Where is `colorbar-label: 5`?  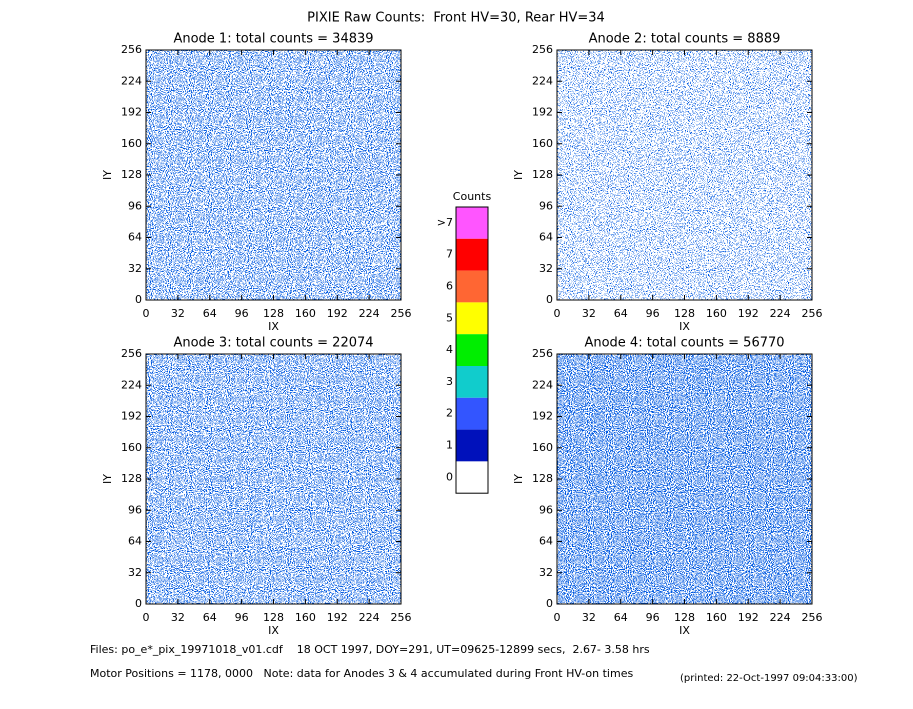
colorbar-label: 5 is located at coordinates (449, 317).